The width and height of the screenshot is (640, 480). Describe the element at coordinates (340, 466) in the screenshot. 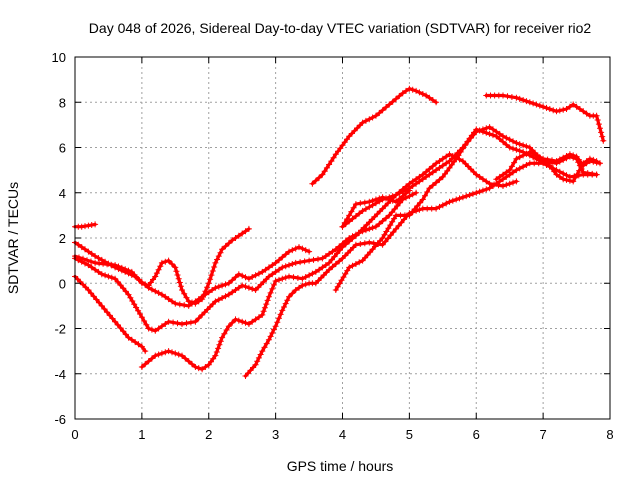

I see `x-axis-label: GPS time / hours` at that location.